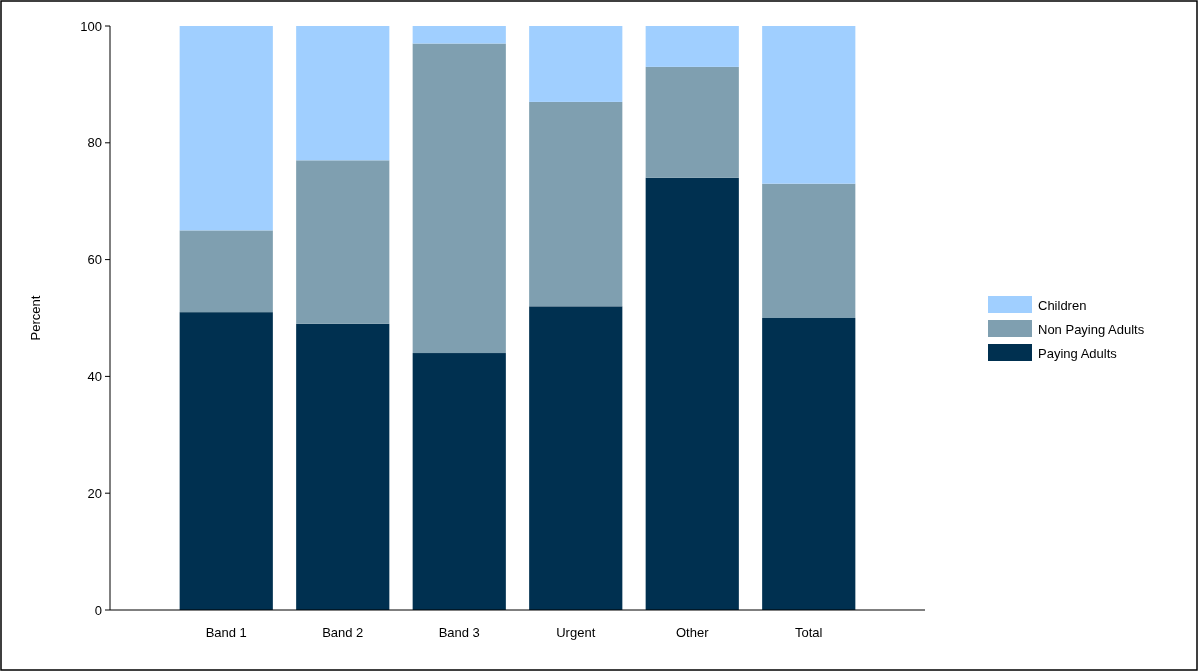 The image size is (1198, 671). Describe the element at coordinates (35, 318) in the screenshot. I see `y-axis-title: Percent` at that location.